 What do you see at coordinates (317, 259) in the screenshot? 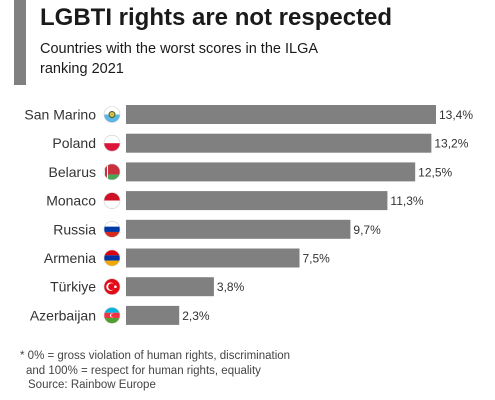
I see `value-label: 7,5%` at bounding box center [317, 259].